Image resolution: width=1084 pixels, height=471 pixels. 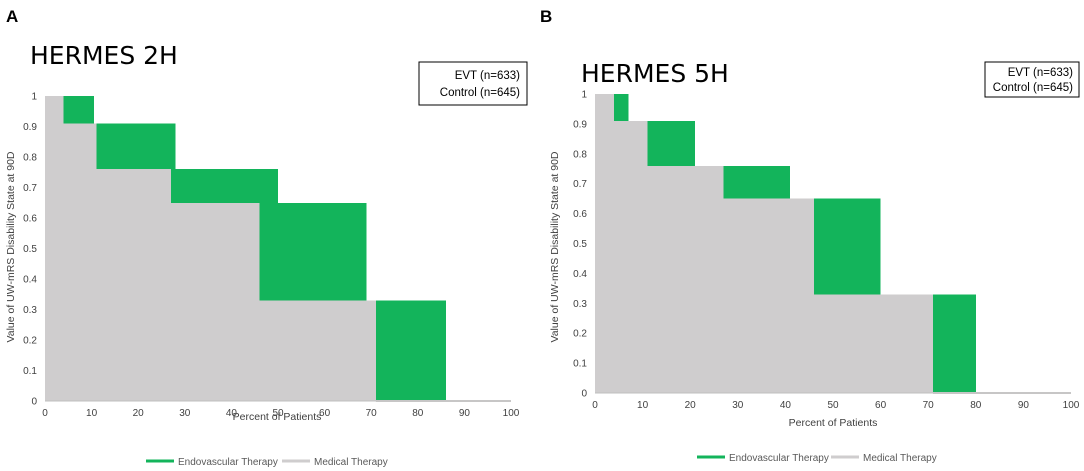 I want to click on chart-title: HERMES 2H, so click(x=104, y=55).